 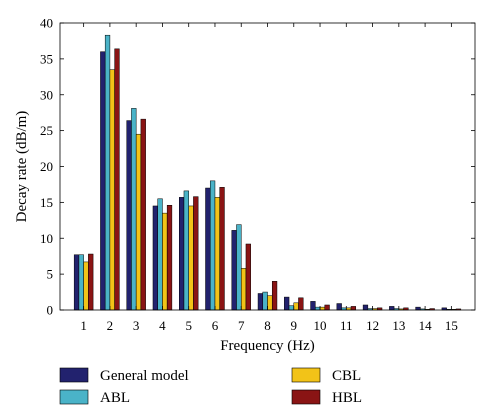 What do you see at coordinates (50, 274) in the screenshot?
I see `y-tick-label: 5` at bounding box center [50, 274].